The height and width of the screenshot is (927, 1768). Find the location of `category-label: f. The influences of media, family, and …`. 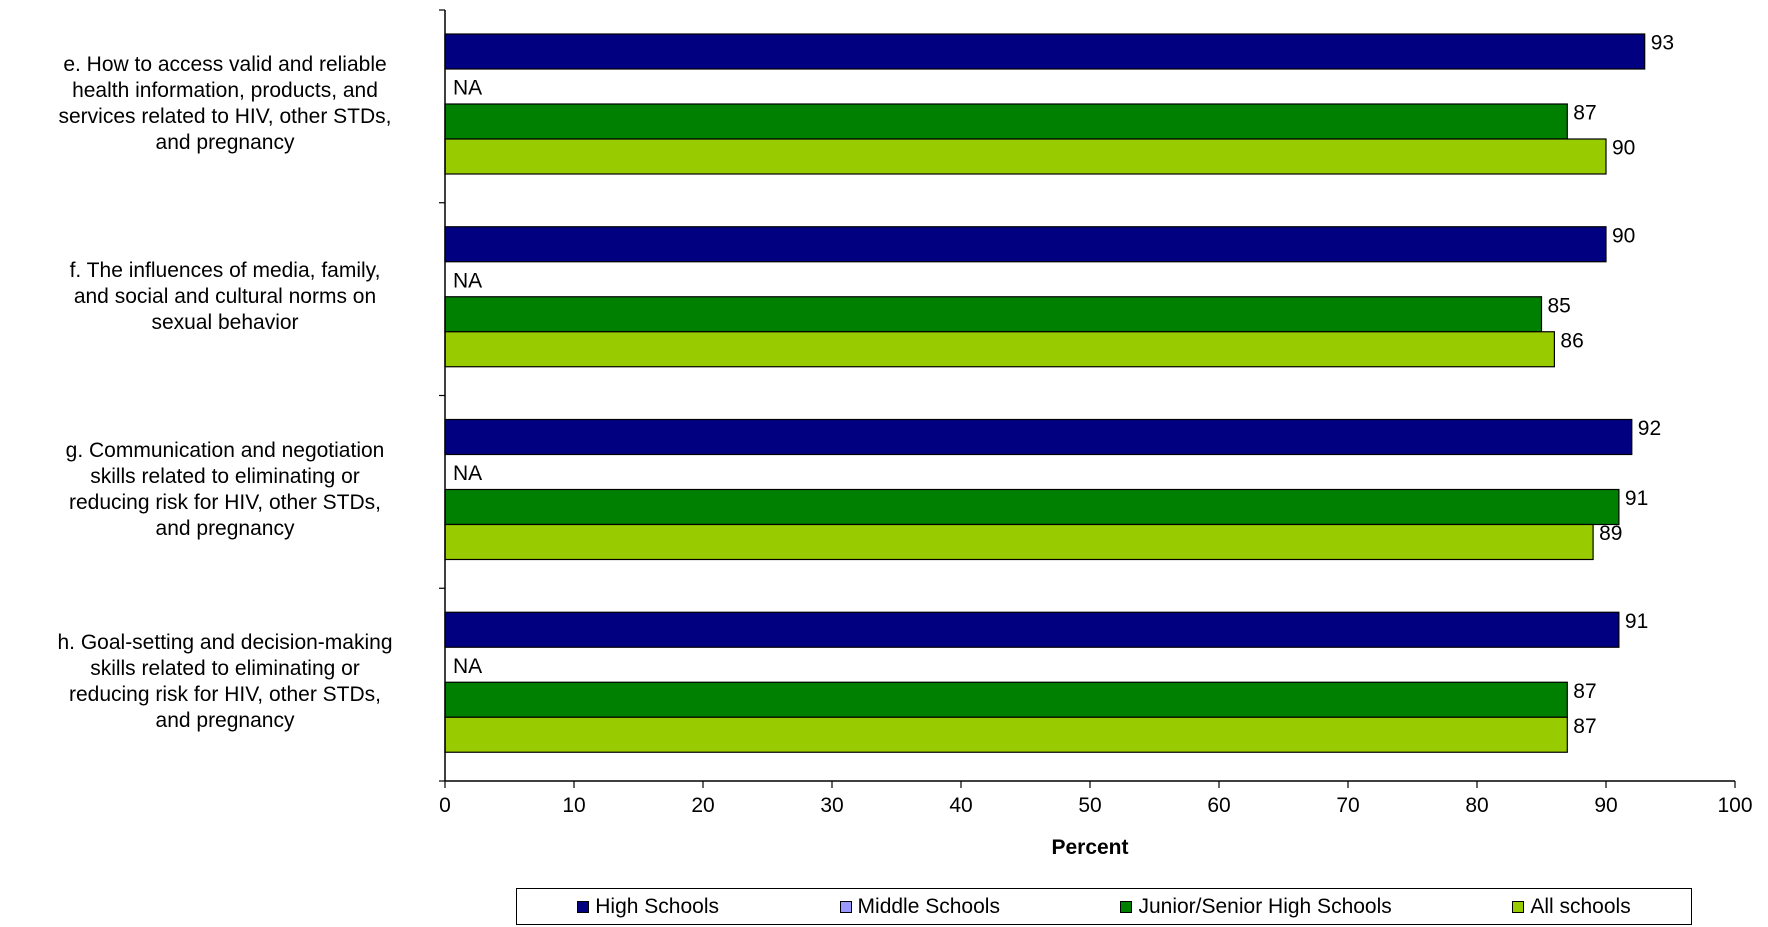

category-label: f. The influences of media, family, and … is located at coordinates (225, 296).